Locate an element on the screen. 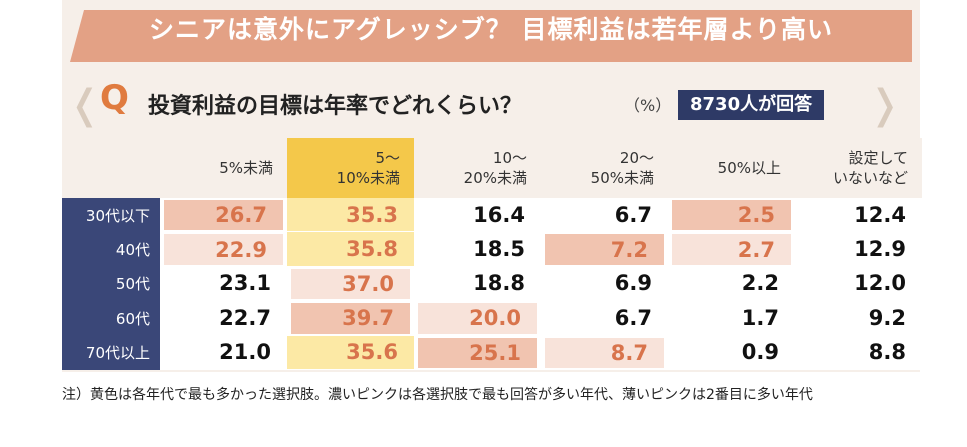 The height and width of the screenshot is (447, 967). column-header: 50%以上 is located at coordinates (731, 168).